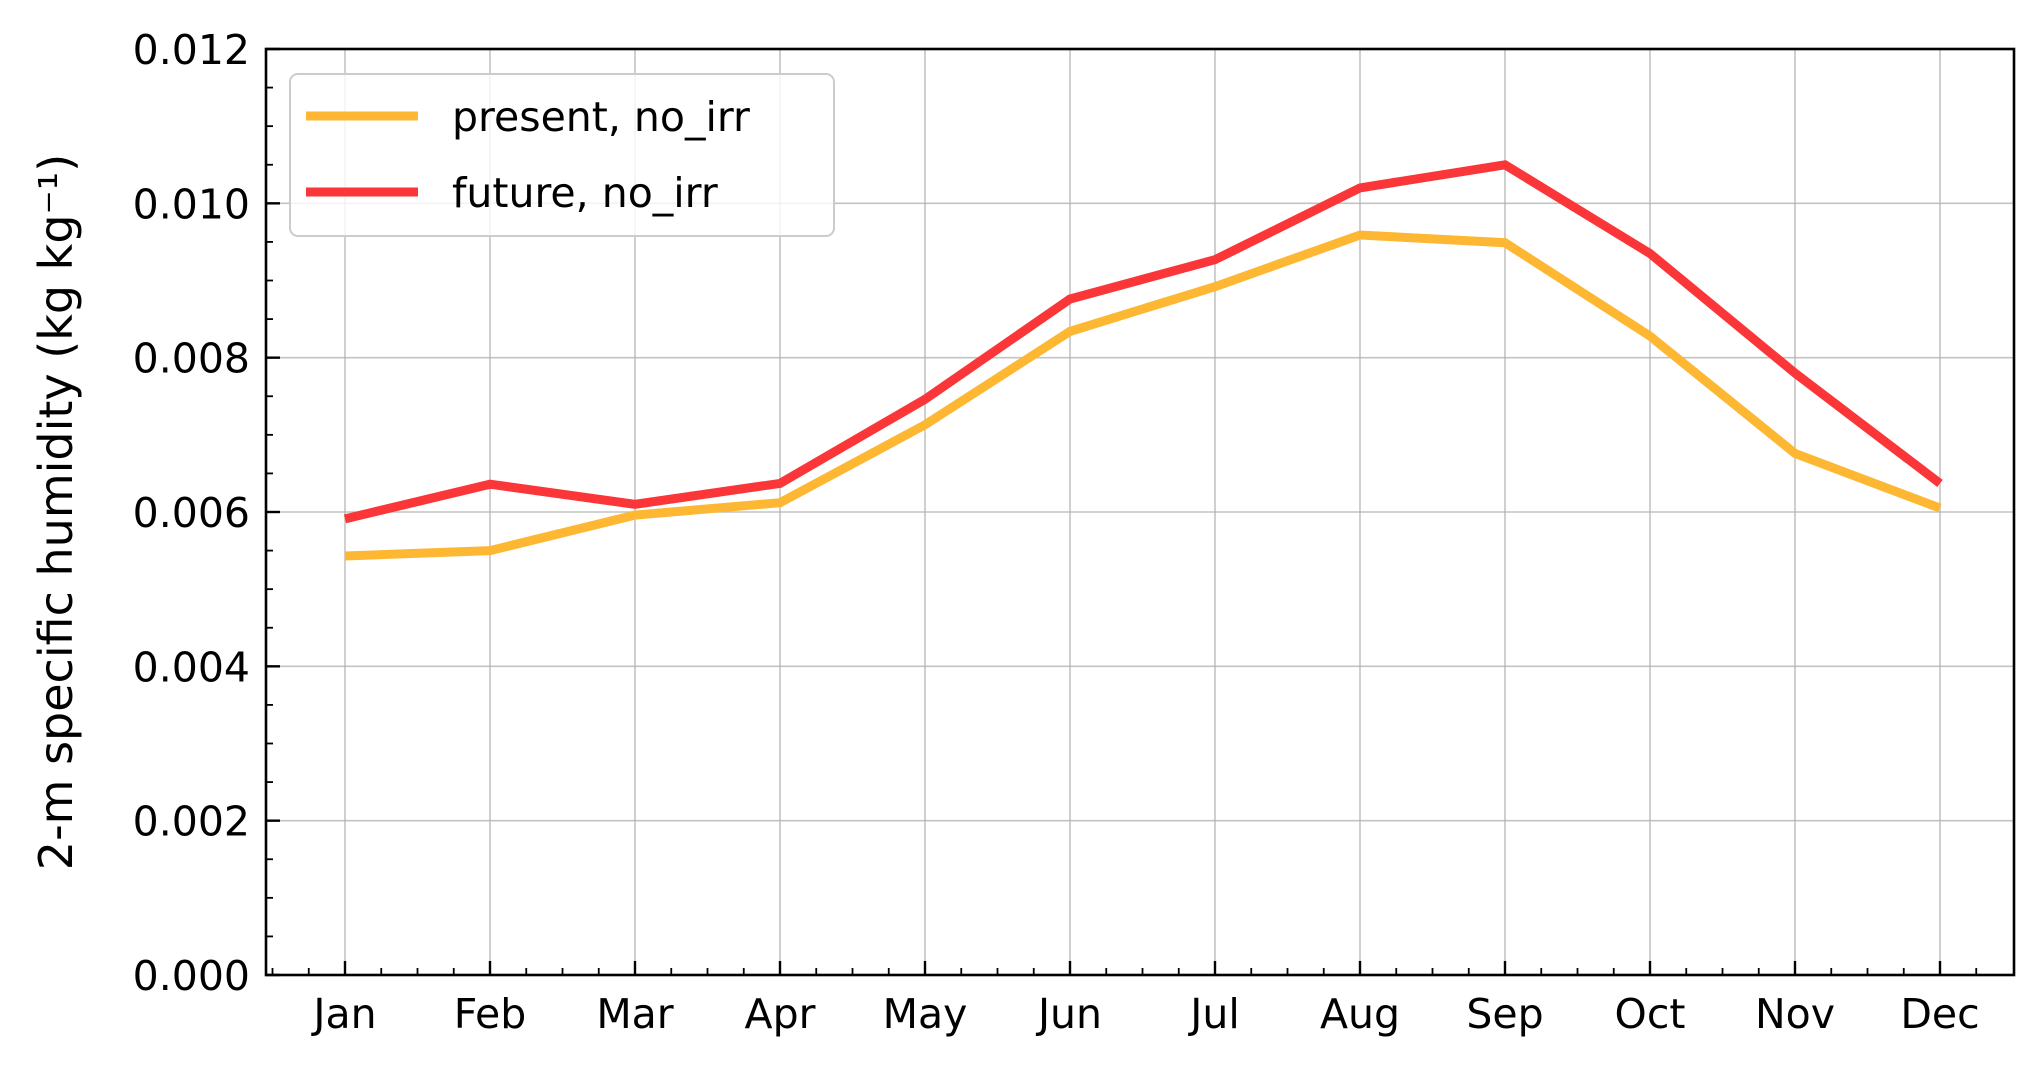 The image size is (2037, 1065). I want to click on y-tick-label: 0.010, so click(191, 204).